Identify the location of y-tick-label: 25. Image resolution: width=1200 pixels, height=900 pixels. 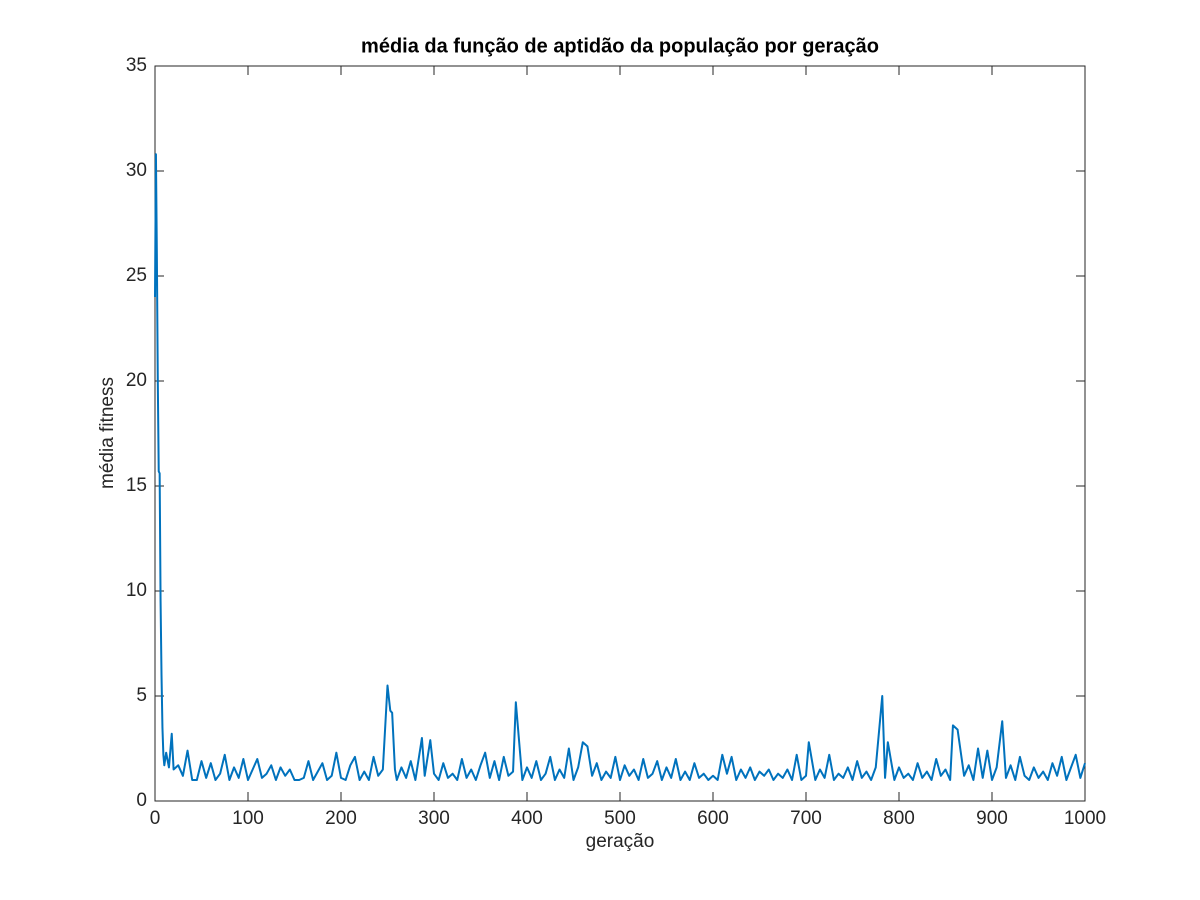
(136, 275).